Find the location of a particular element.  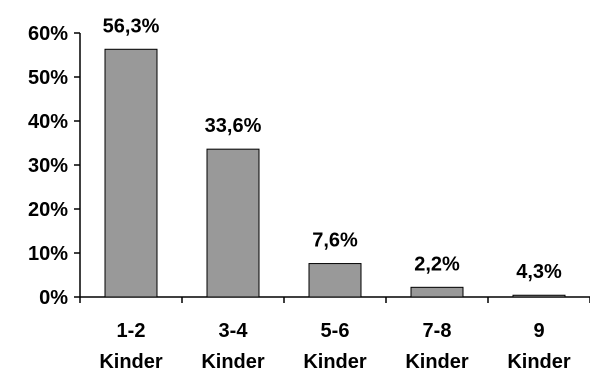

y-tick-label: 30% is located at coordinates (48, 166).